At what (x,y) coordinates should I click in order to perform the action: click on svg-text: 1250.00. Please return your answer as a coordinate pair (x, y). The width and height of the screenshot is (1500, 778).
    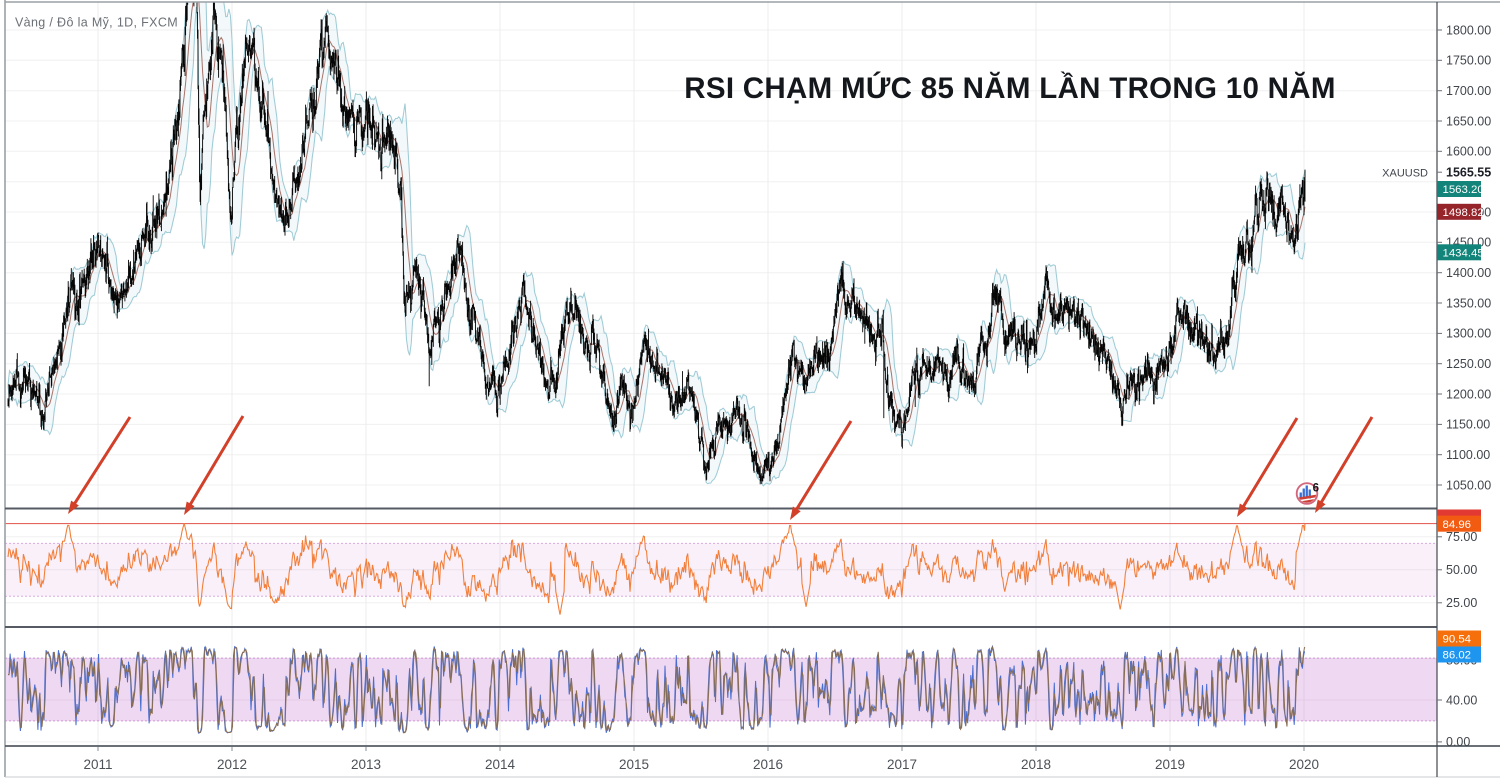
    Looking at the image, I should click on (1468, 364).